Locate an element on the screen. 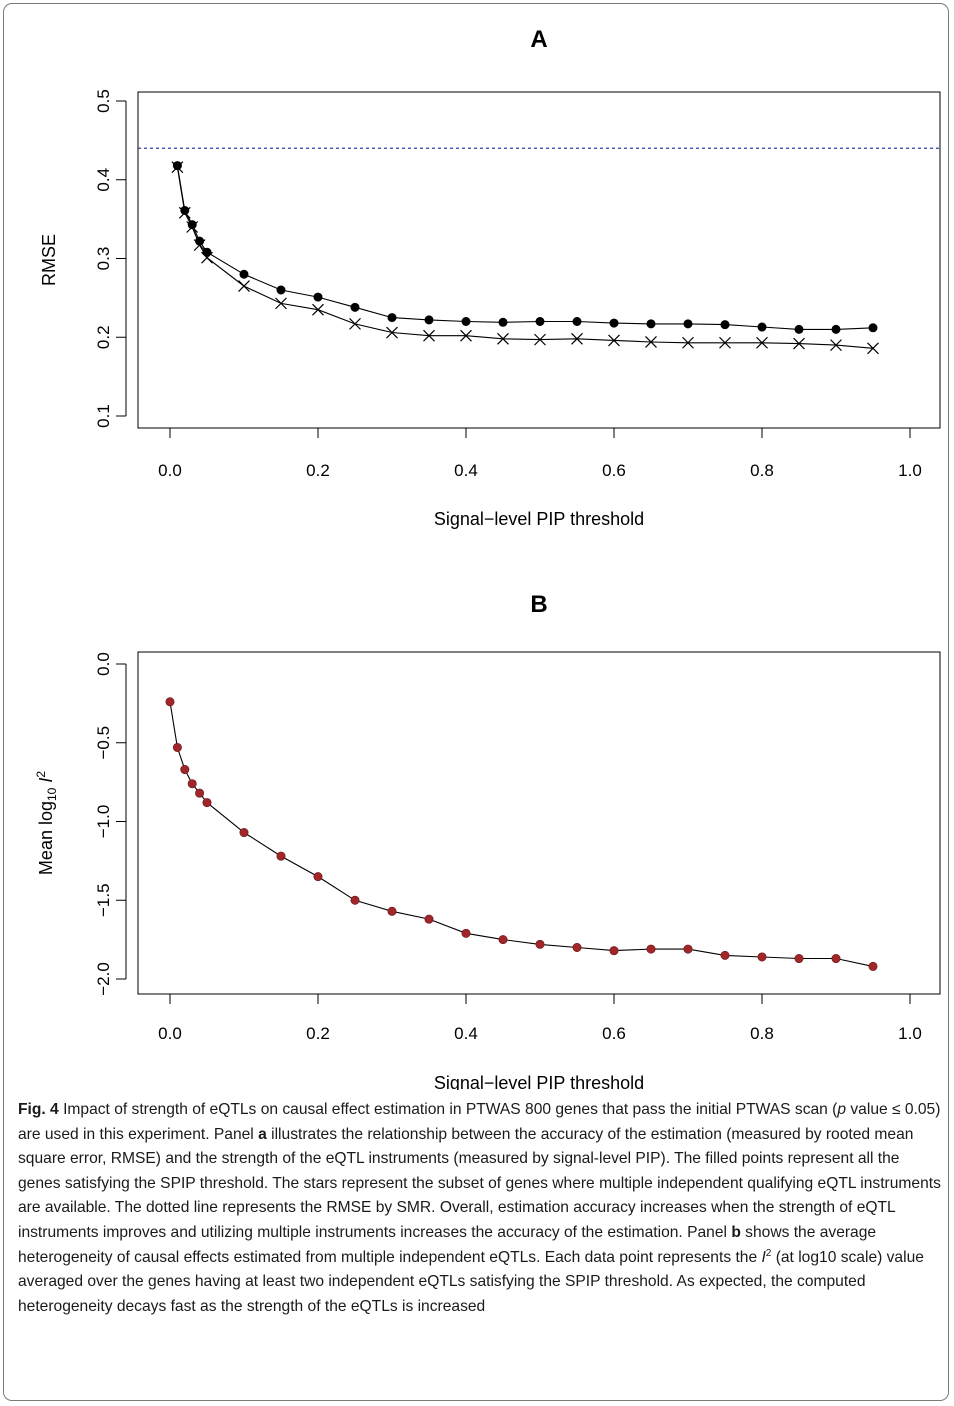  caption-part: a is located at coordinates (262, 1134).